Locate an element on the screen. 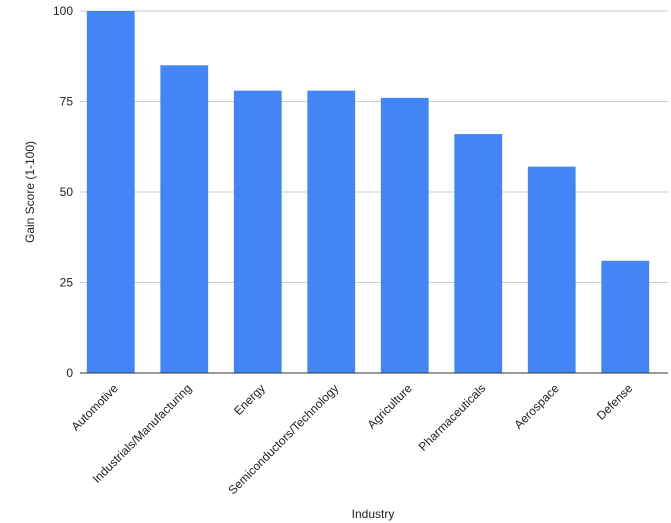 The height and width of the screenshot is (523, 671). bar-industrials-manufacturing is located at coordinates (184, 219).